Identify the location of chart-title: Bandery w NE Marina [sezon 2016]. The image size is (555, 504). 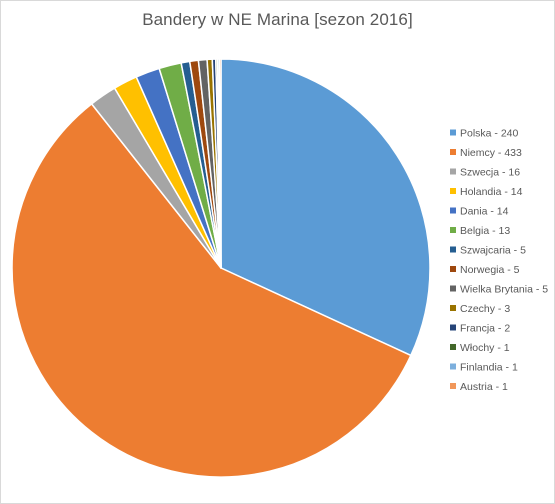
(277, 19).